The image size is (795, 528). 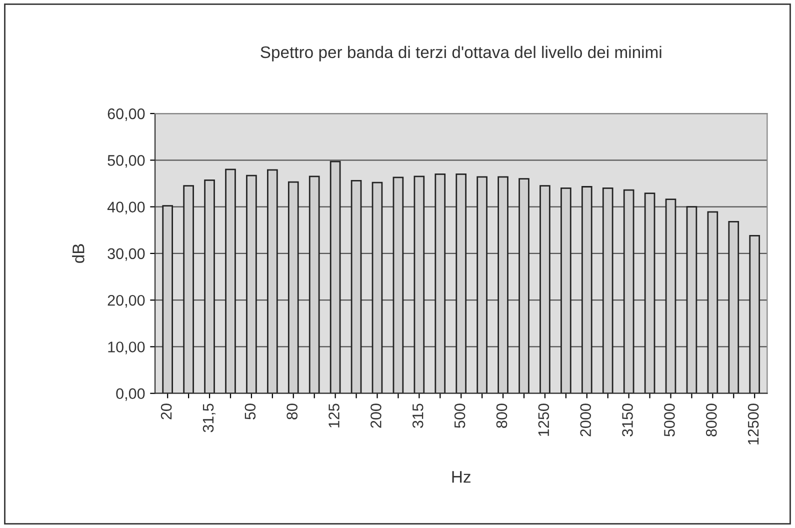 What do you see at coordinates (627, 420) in the screenshot?
I see `x-tick-label: 3150` at bounding box center [627, 420].